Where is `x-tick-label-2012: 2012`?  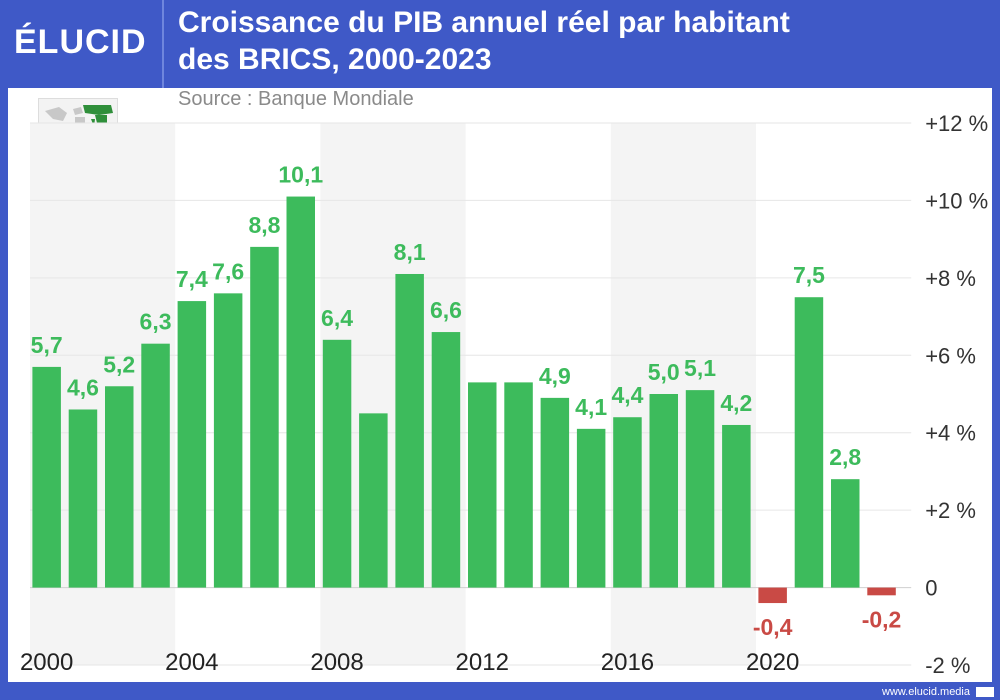 x-tick-label-2012: 2012 is located at coordinates (482, 662).